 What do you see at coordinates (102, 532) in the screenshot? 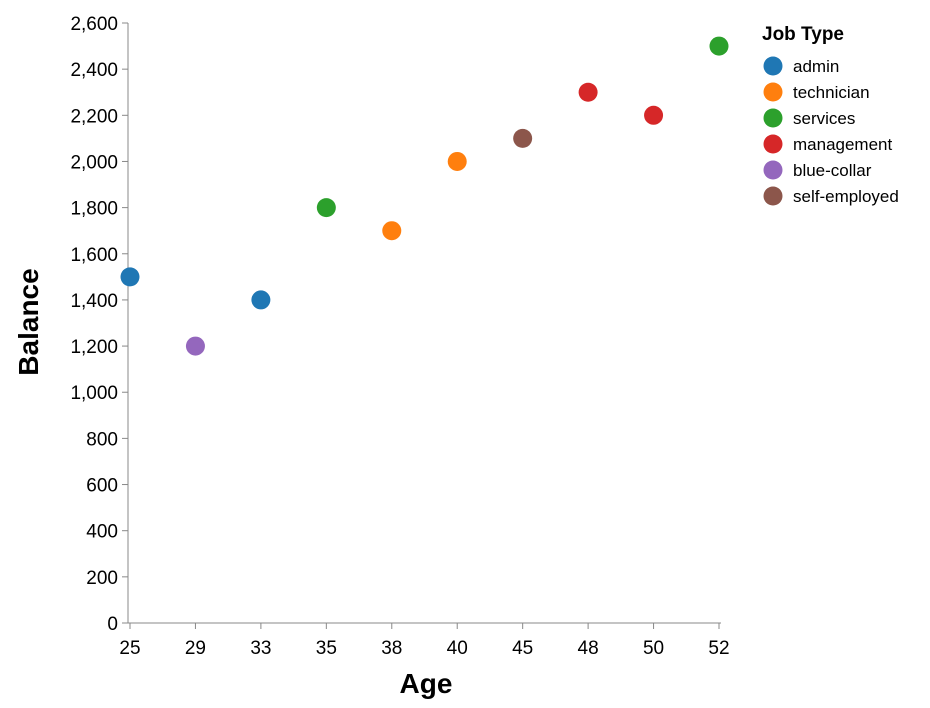
I see `y-tick-label: 400` at bounding box center [102, 532].